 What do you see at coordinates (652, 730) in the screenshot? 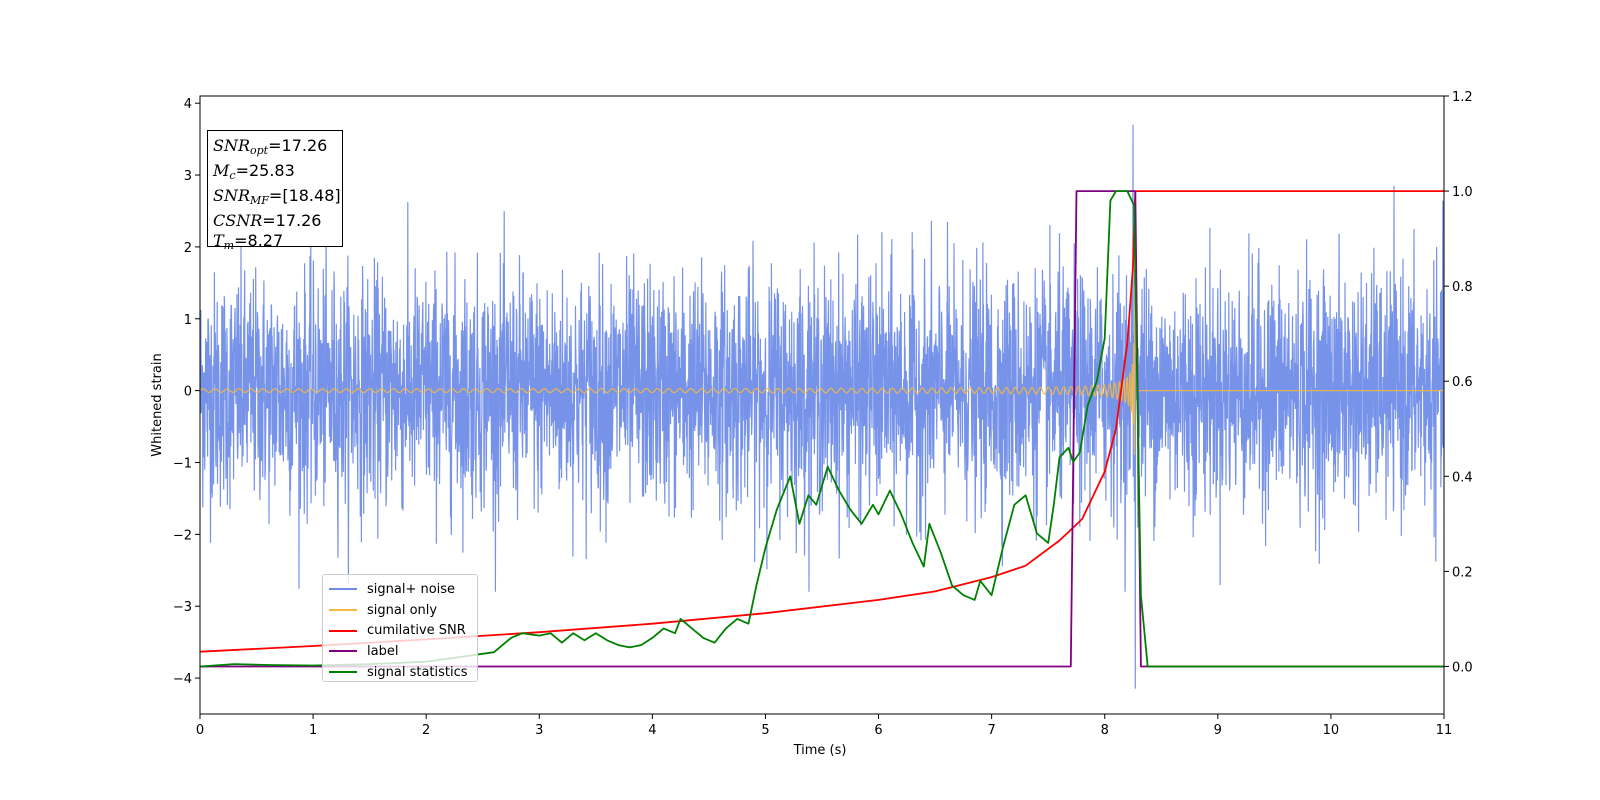
I see `x-tick-label: 4` at bounding box center [652, 730].